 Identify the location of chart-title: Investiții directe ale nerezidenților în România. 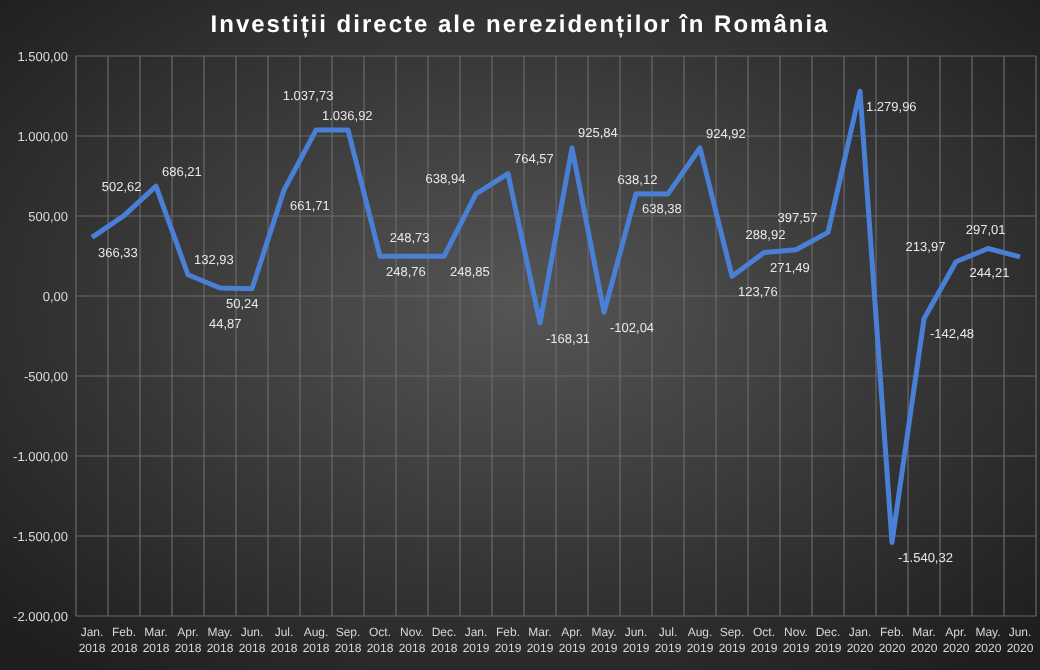
(520, 24).